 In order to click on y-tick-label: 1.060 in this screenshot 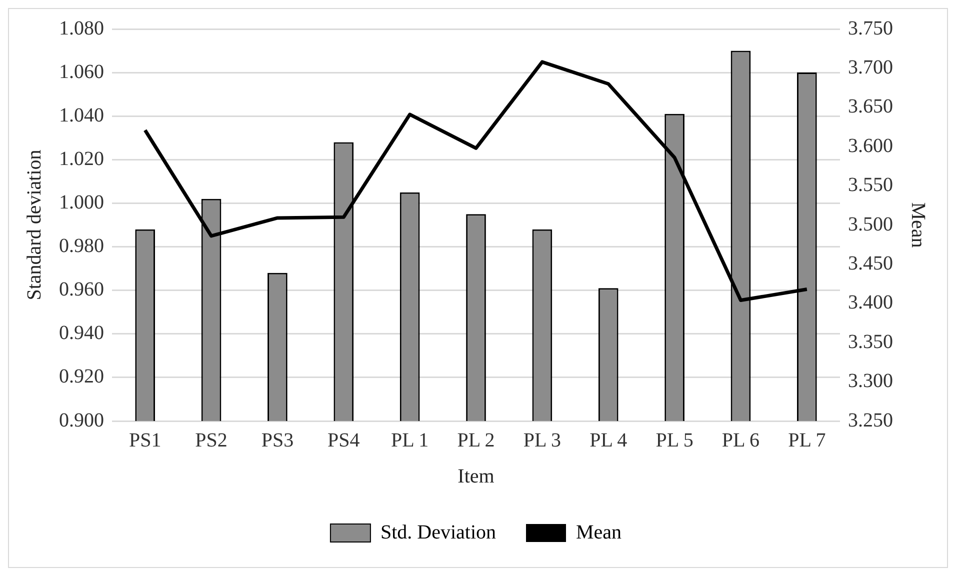, I will do `click(81, 71)`.